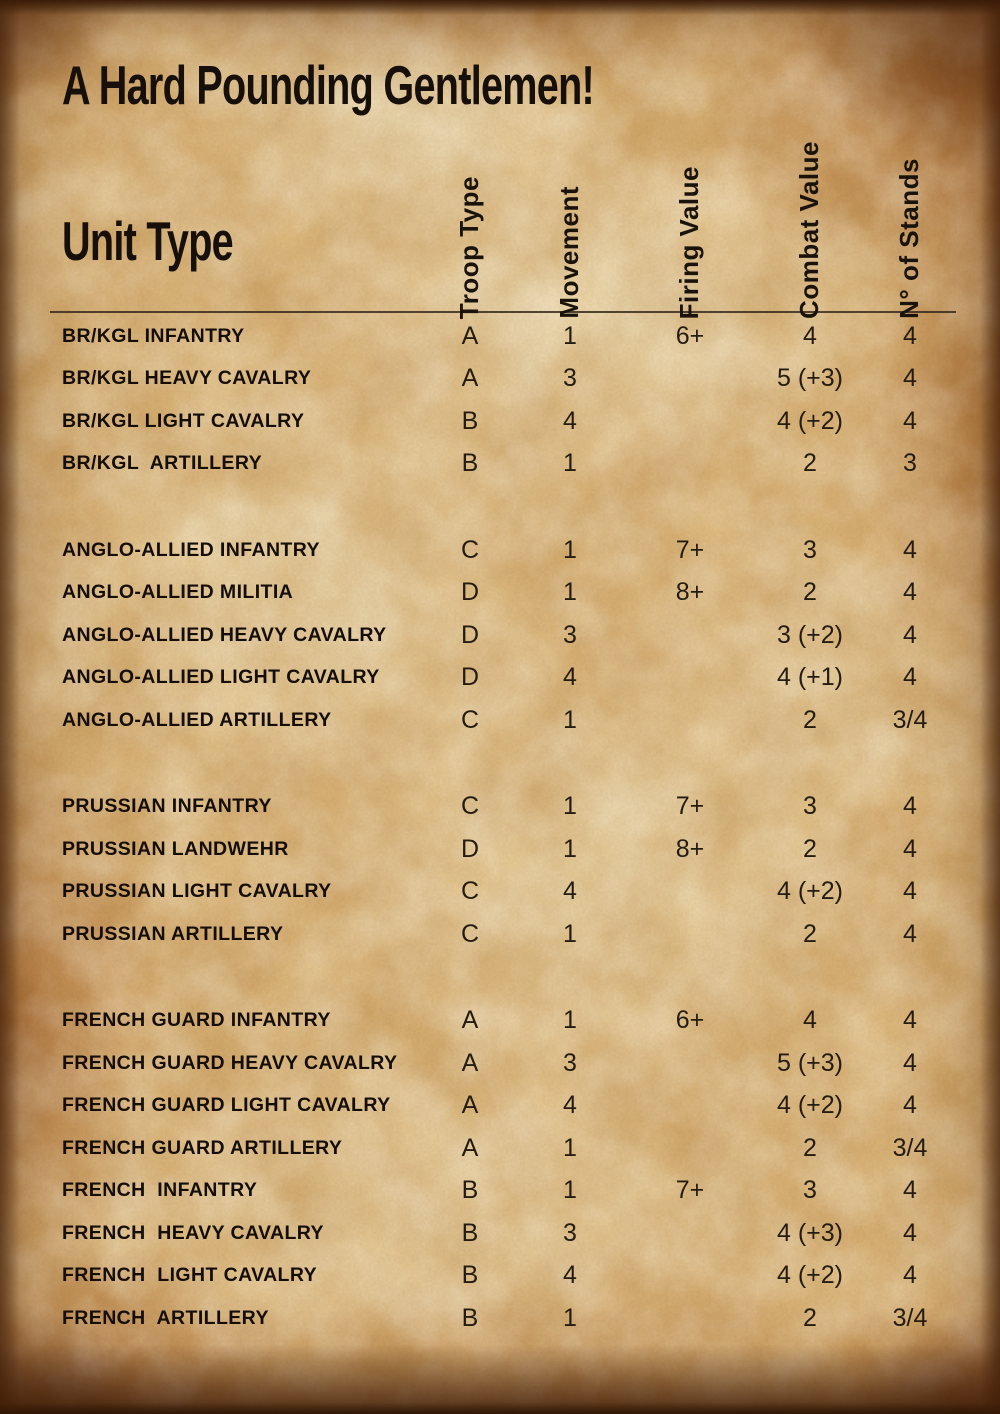 The height and width of the screenshot is (1414, 1000). Describe the element at coordinates (196, 1020) in the screenshot. I see `unit-name-cell: FRENCH GUARD INFANTRY` at that location.